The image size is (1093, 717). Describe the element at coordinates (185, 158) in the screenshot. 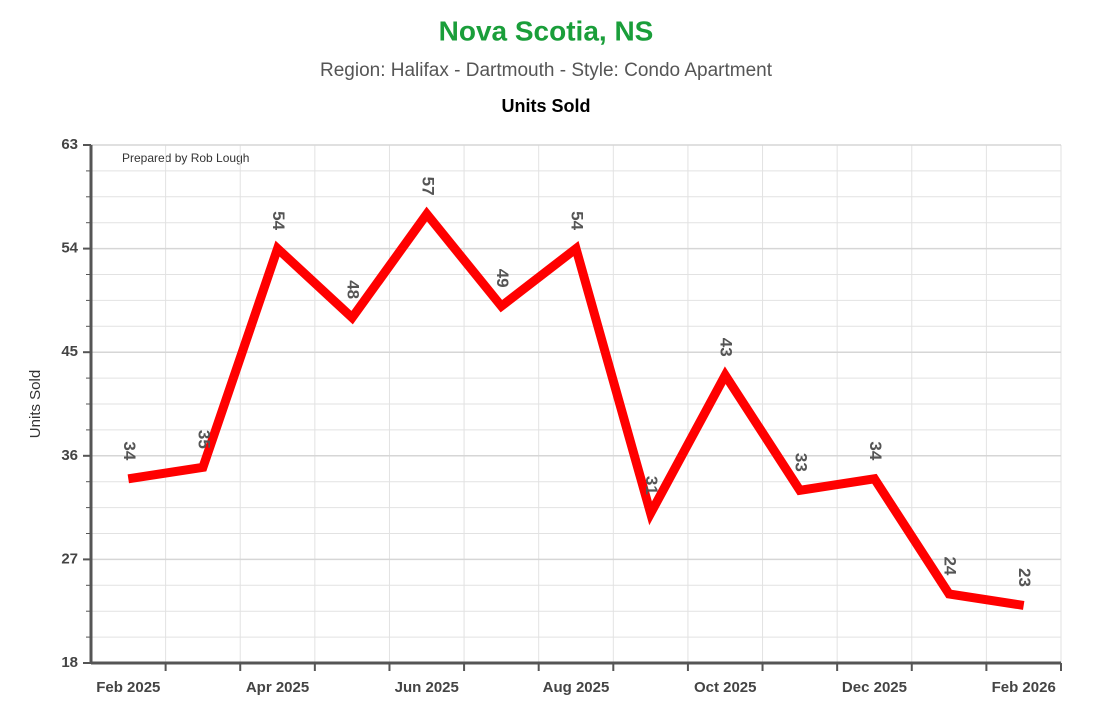

I see `annotation: Prepared by Rob Lough` at that location.